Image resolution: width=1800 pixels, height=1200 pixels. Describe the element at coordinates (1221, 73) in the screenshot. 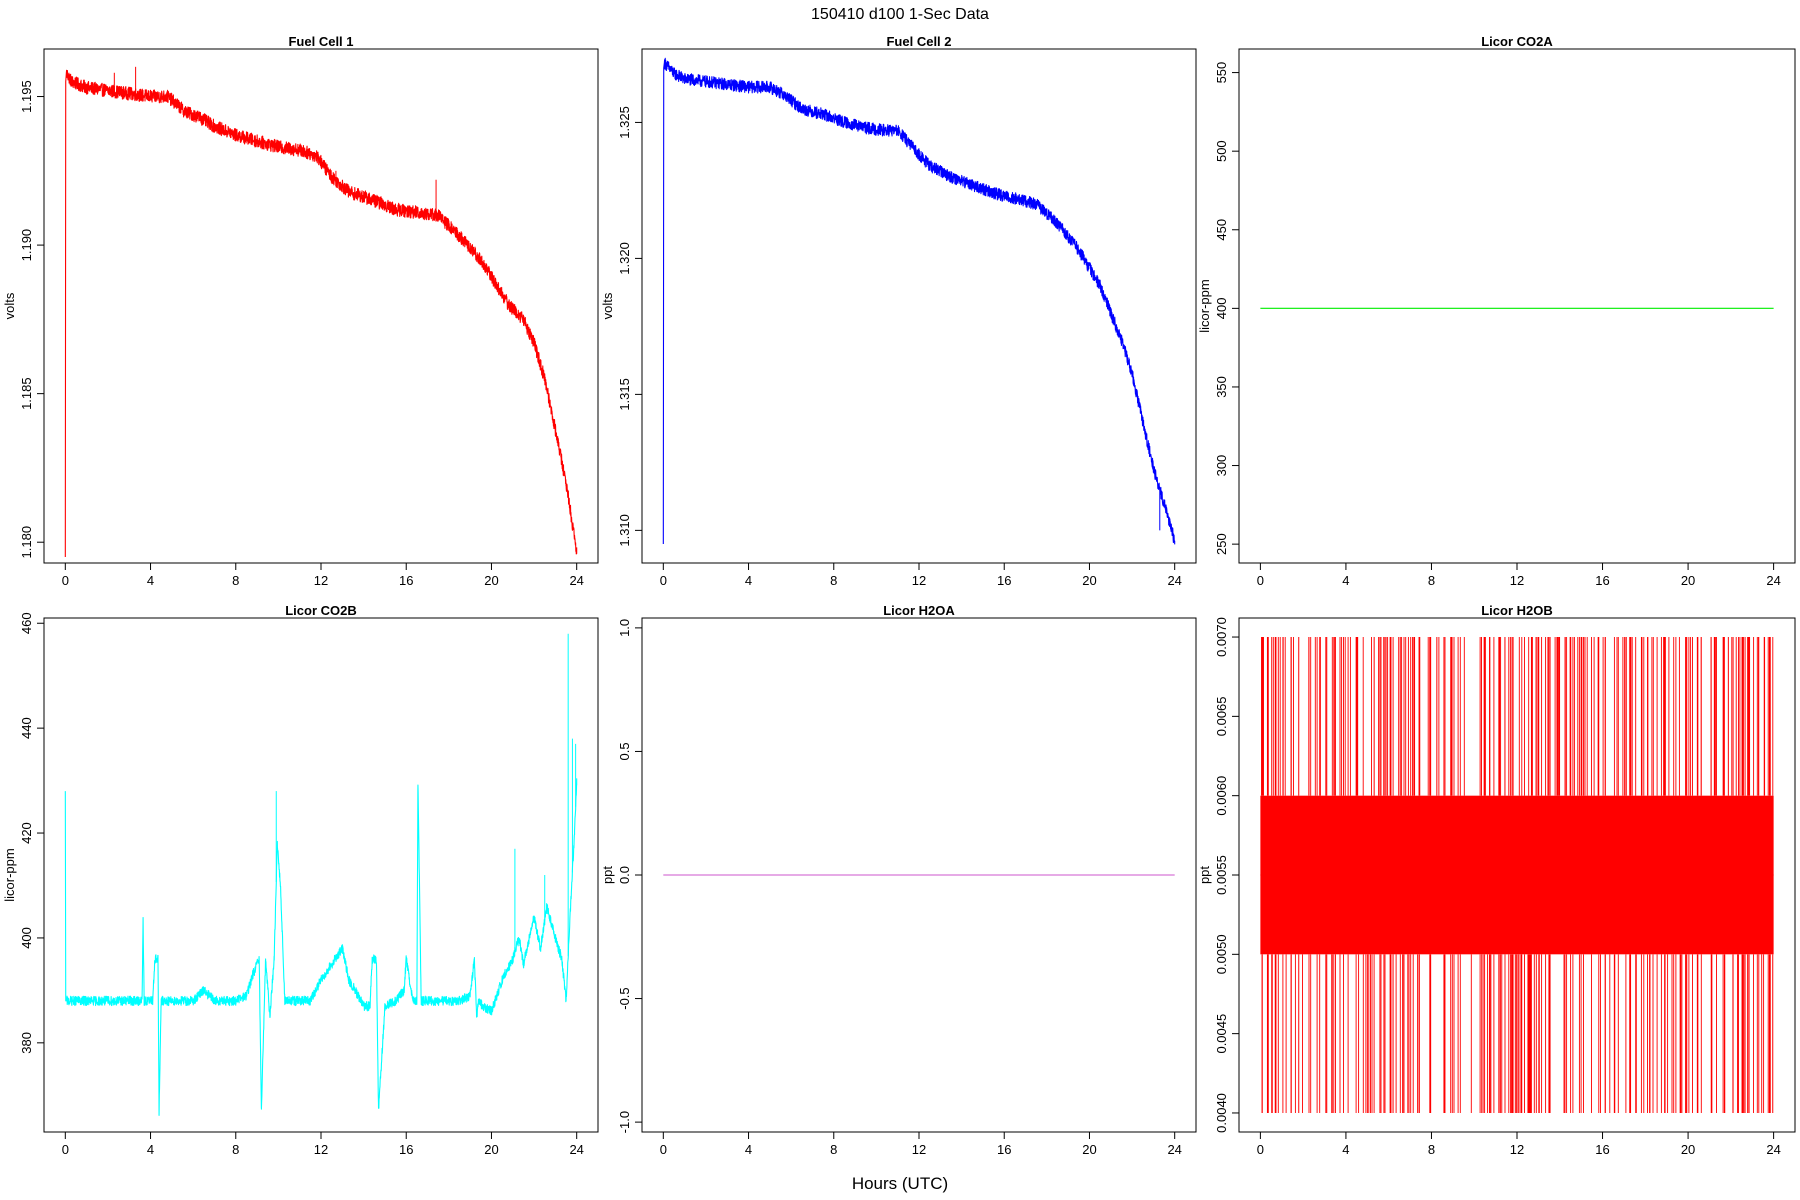

I see `y-tick-label: 550` at that location.